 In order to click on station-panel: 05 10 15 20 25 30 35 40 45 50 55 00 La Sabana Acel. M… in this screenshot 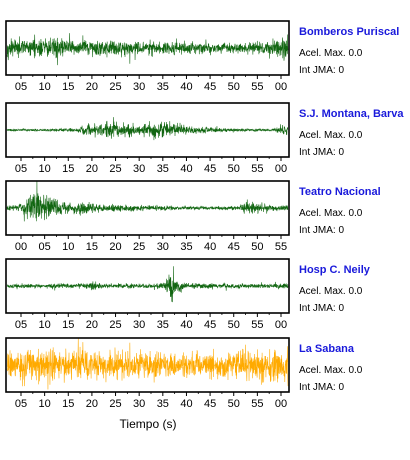, I will do `click(184, 373)`.